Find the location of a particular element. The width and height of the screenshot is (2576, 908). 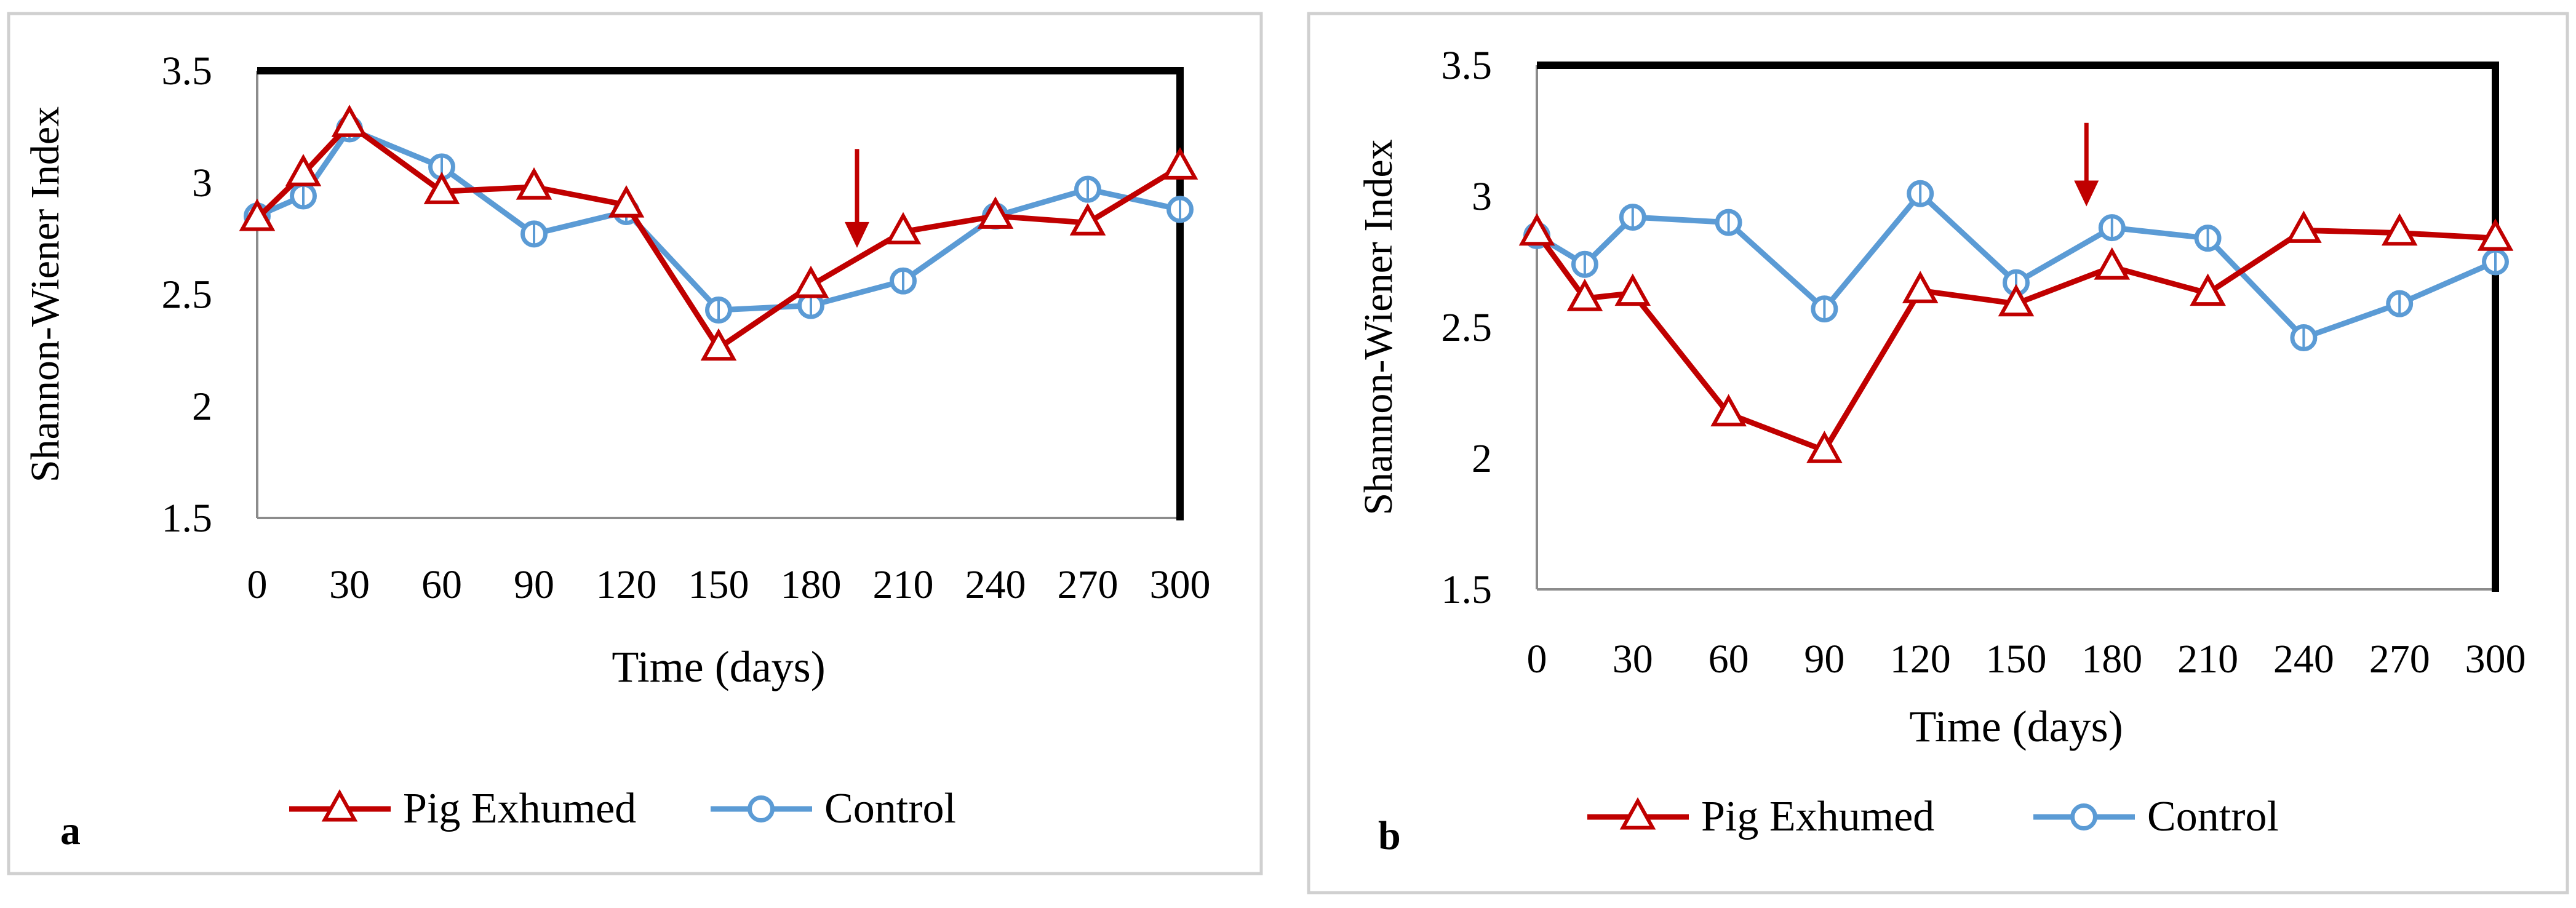

series-line-control is located at coordinates (718, 220).